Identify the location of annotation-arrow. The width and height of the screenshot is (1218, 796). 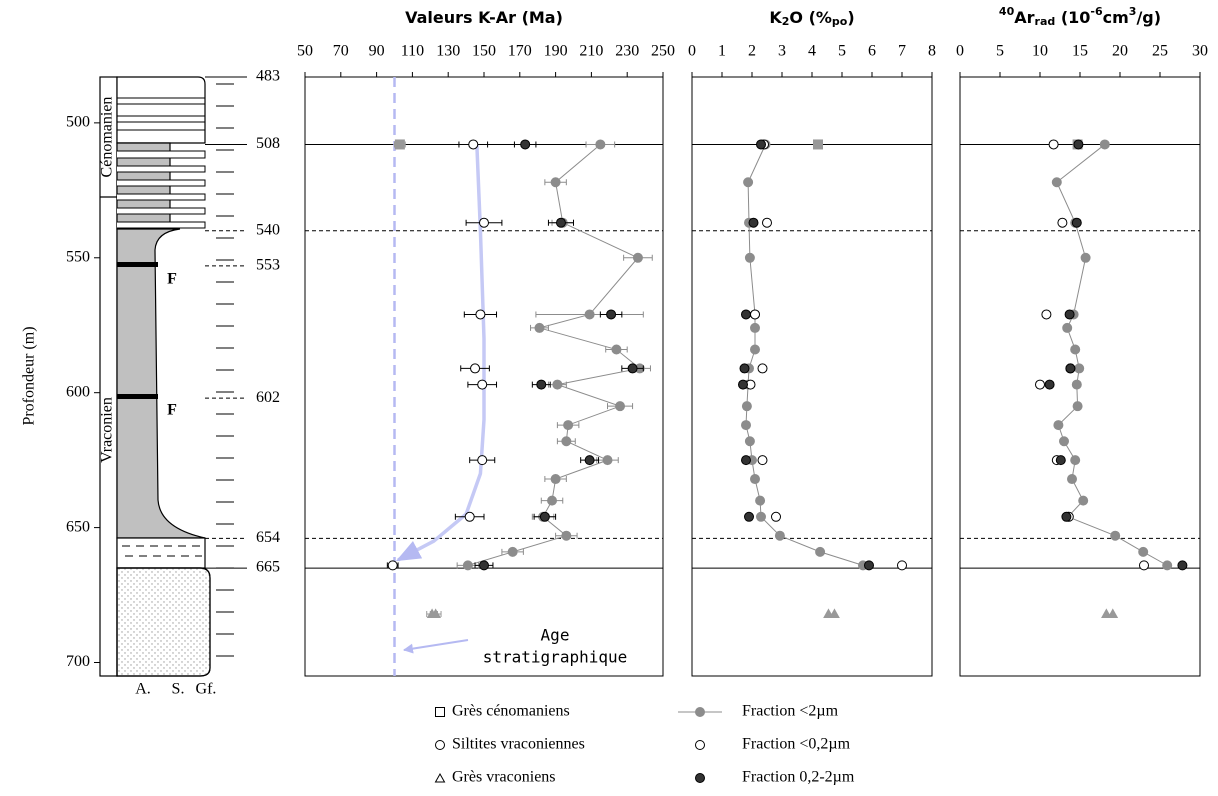
(436, 646).